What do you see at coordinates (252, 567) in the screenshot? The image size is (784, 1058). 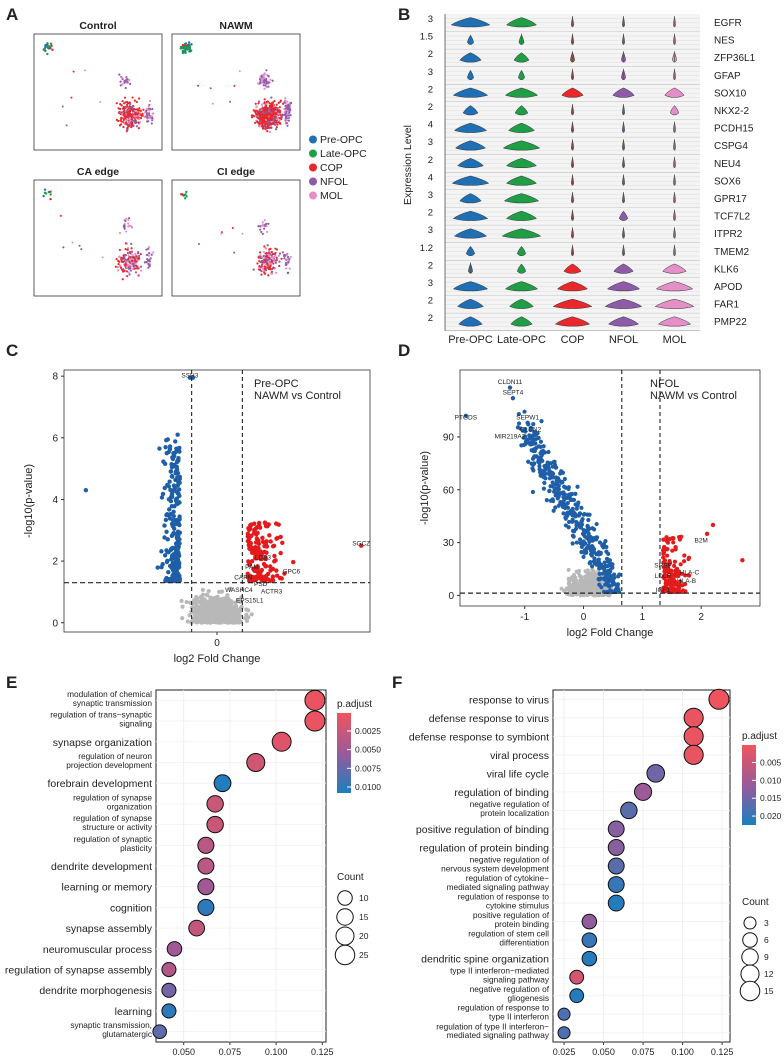 I see `gene-annotation: PAM` at bounding box center [252, 567].